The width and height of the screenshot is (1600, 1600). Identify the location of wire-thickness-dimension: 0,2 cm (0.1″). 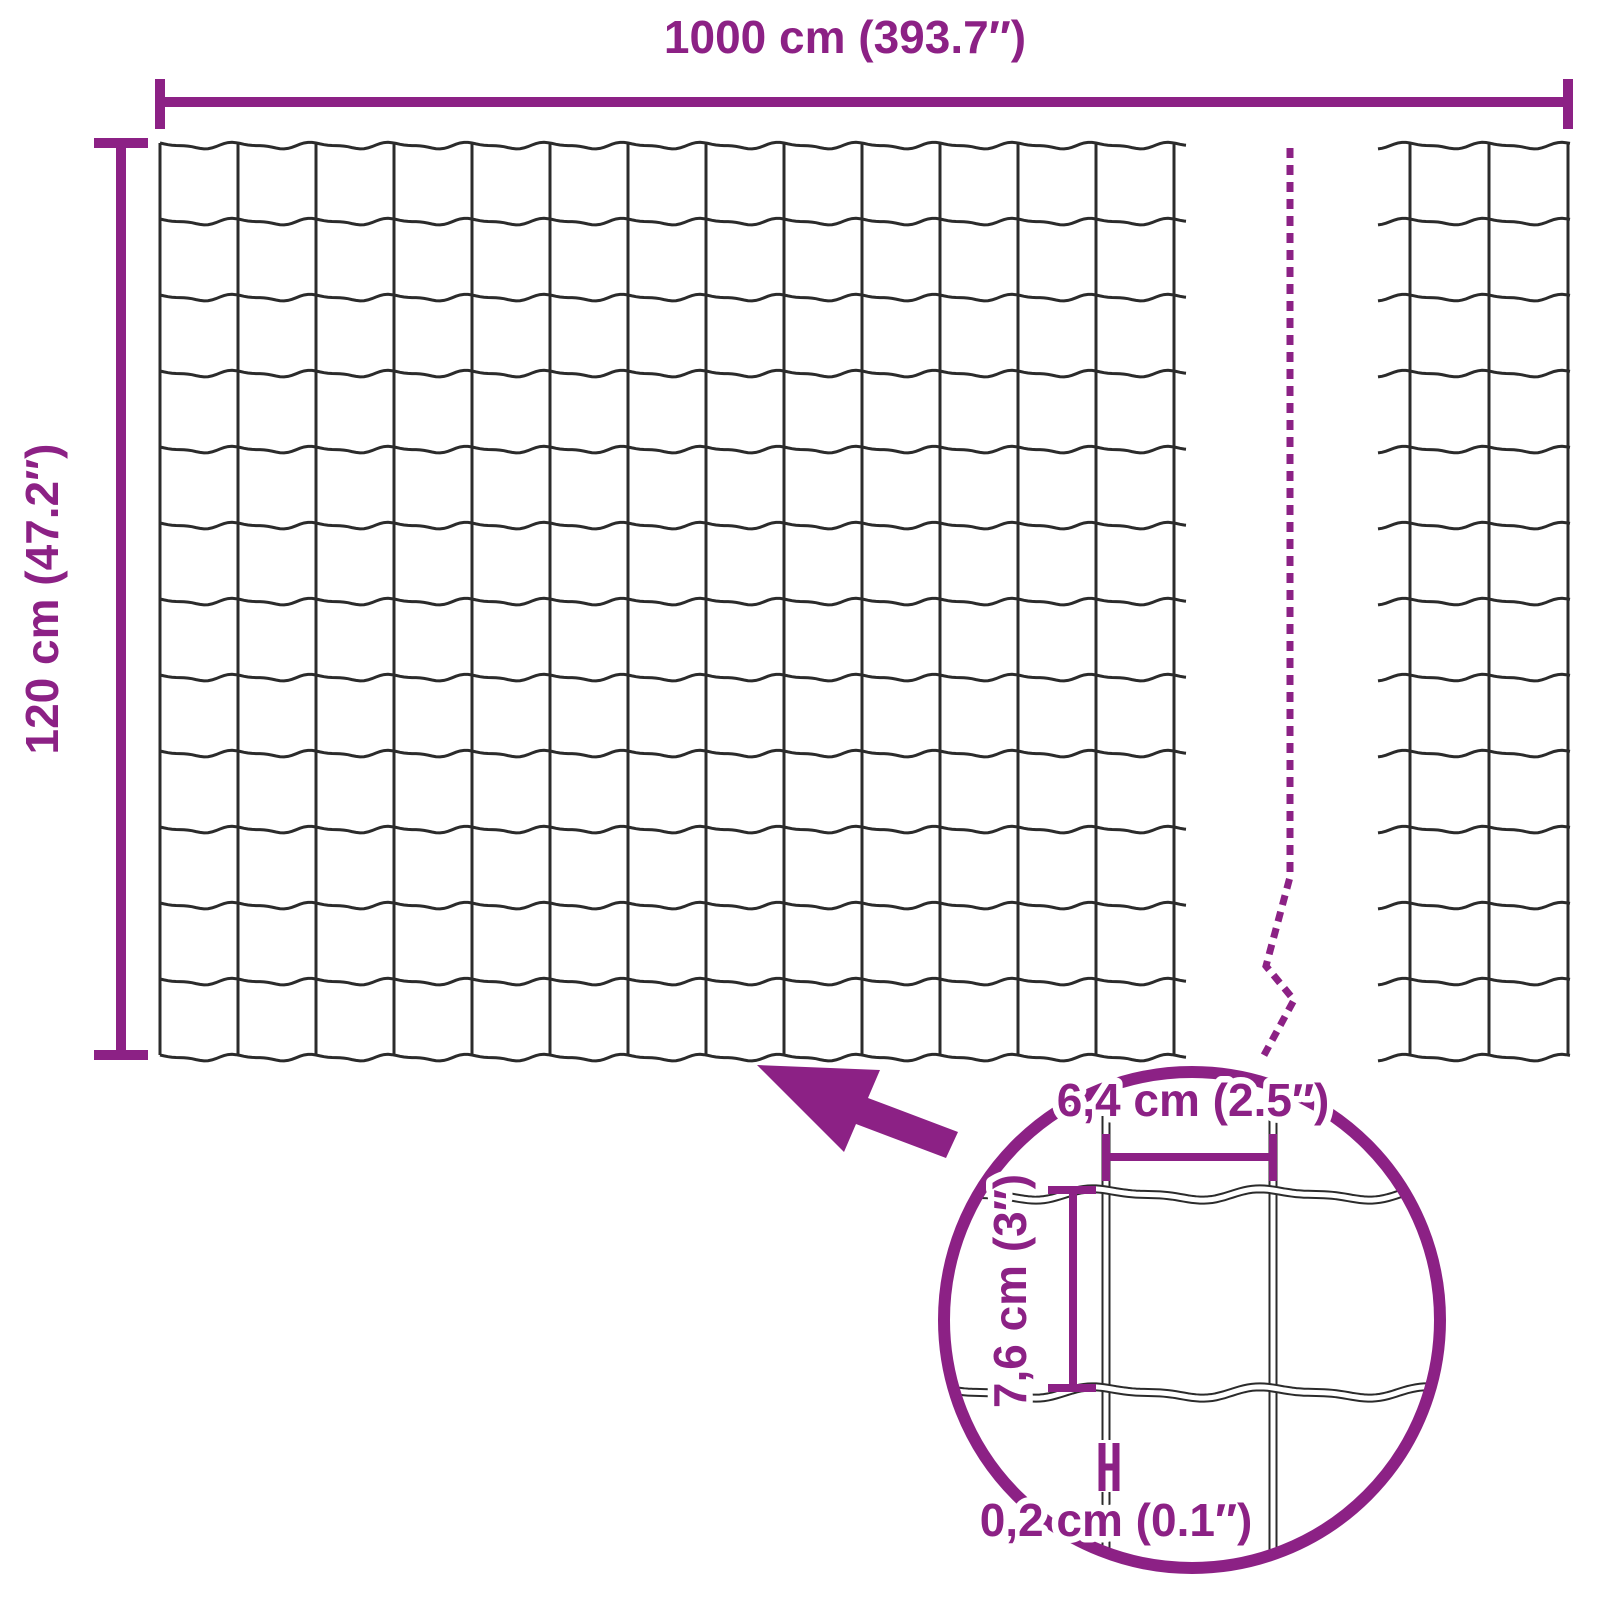
(1116, 1498).